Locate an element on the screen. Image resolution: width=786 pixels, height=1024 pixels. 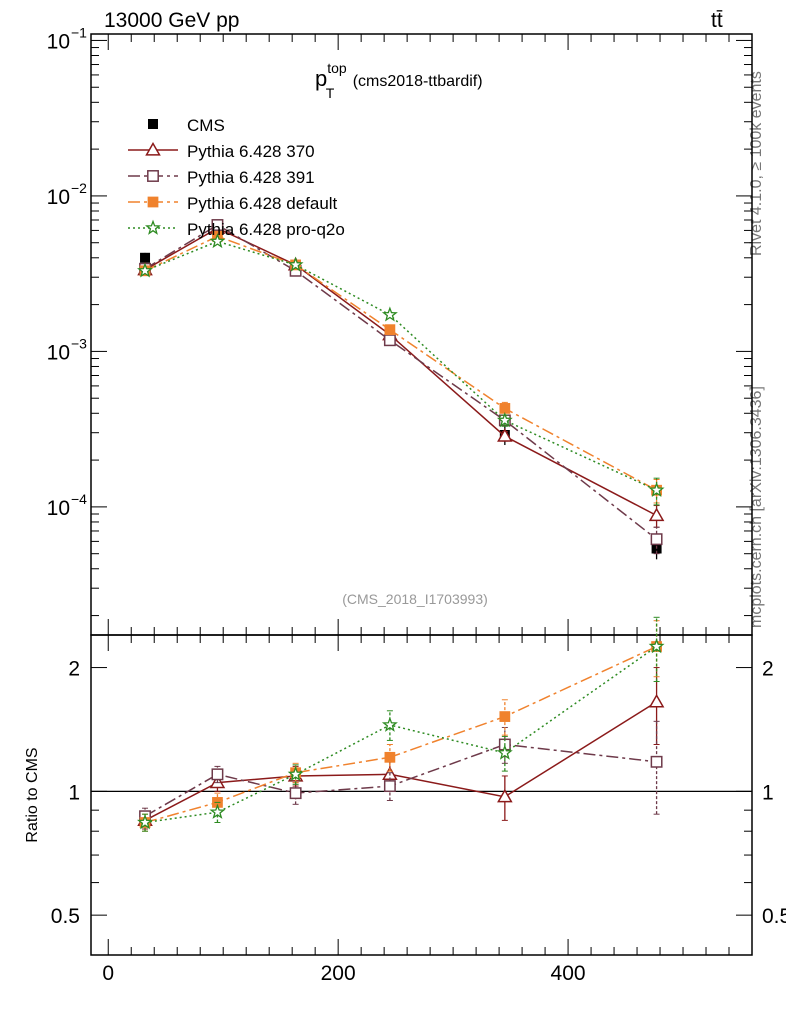
y-tick-label: 0.5 is located at coordinates (65, 916).